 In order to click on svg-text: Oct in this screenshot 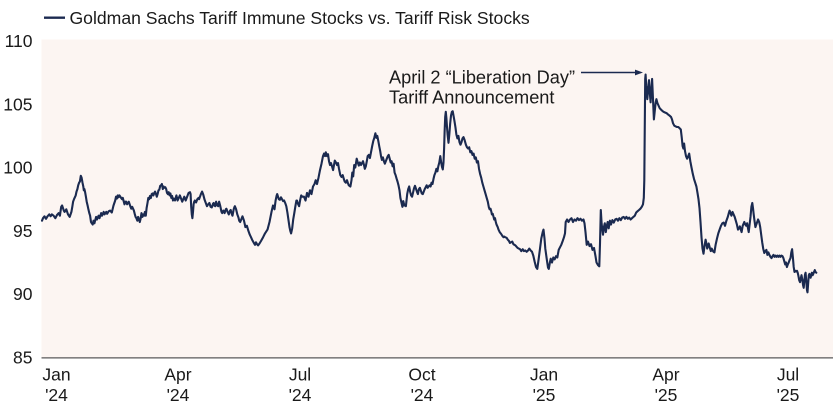, I will do `click(421, 375)`.